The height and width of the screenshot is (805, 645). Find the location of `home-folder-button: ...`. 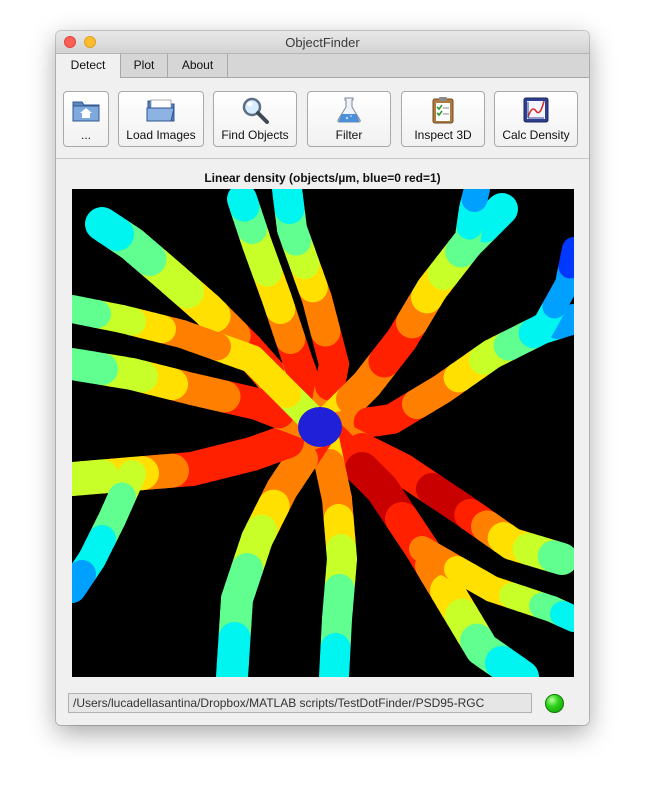

home-folder-button: ... is located at coordinates (86, 119).